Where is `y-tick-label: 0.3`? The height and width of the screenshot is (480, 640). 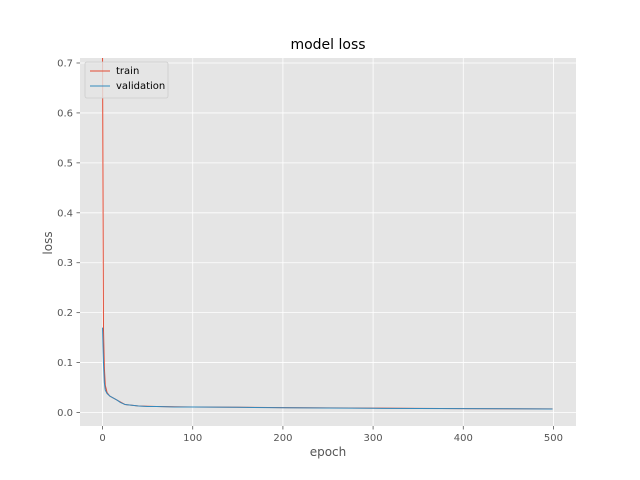
y-tick-label: 0.3 is located at coordinates (65, 263).